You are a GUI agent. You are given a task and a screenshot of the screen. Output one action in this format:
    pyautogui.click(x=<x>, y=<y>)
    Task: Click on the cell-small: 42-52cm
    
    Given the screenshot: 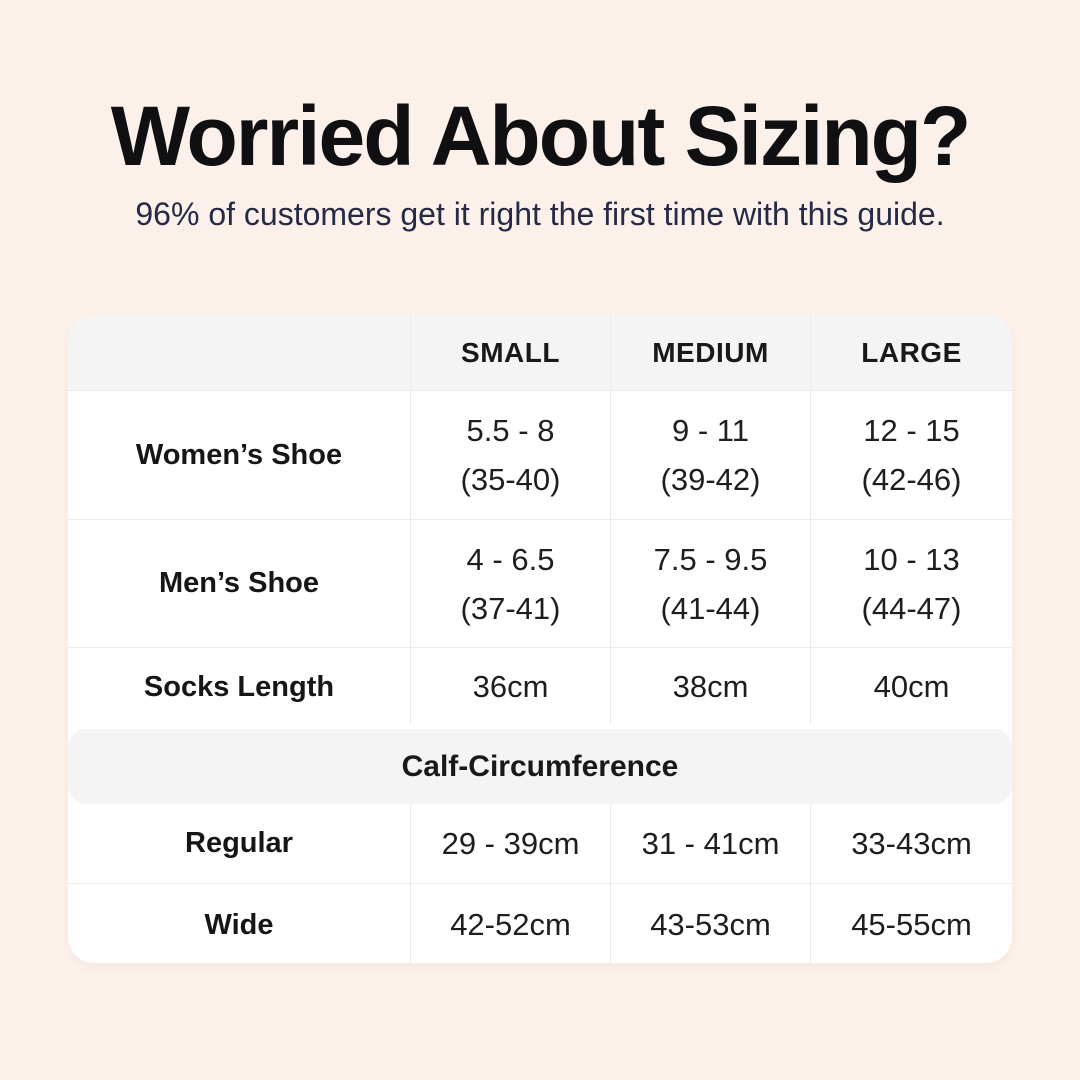 What is the action you would take?
    pyautogui.click(x=510, y=923)
    